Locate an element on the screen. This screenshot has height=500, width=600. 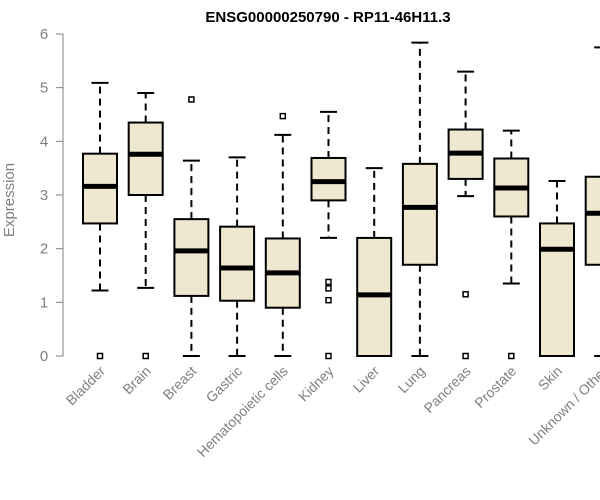
x-tick-label: Liver is located at coordinates (366, 379).